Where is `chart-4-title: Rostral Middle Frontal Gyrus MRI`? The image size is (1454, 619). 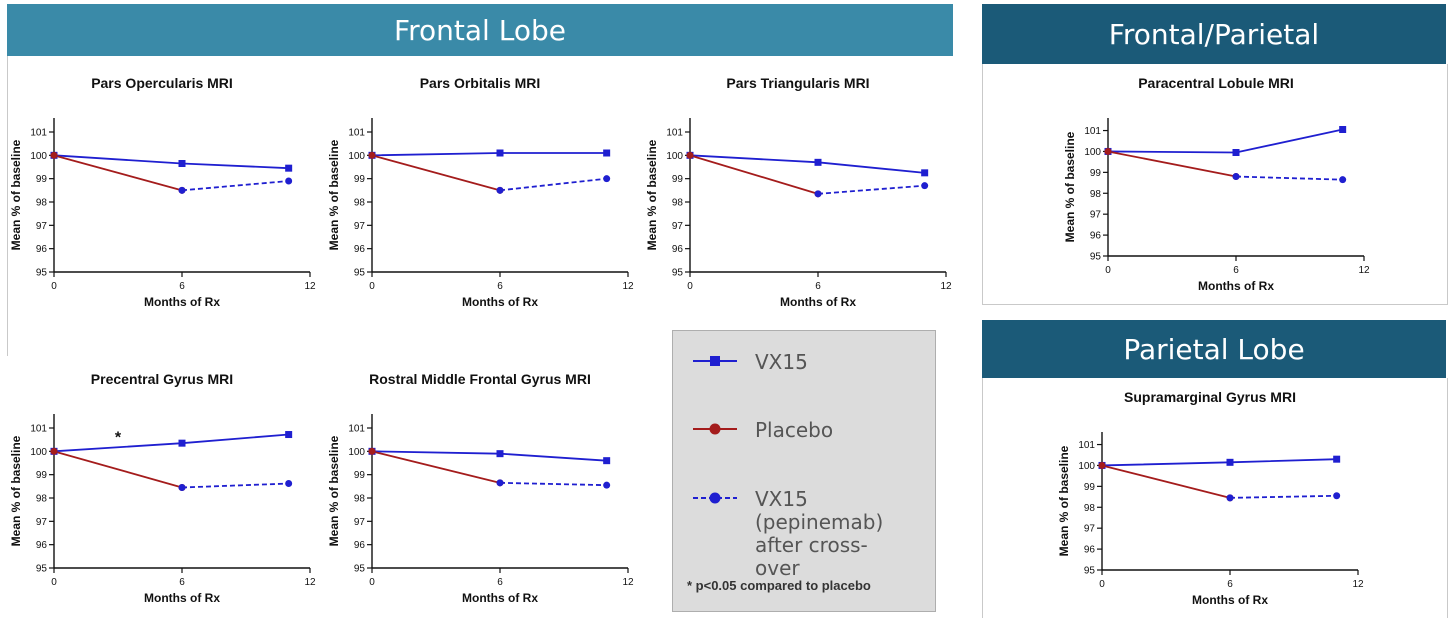
chart-4-title: Rostral Middle Frontal Gyrus MRI is located at coordinates (480, 379).